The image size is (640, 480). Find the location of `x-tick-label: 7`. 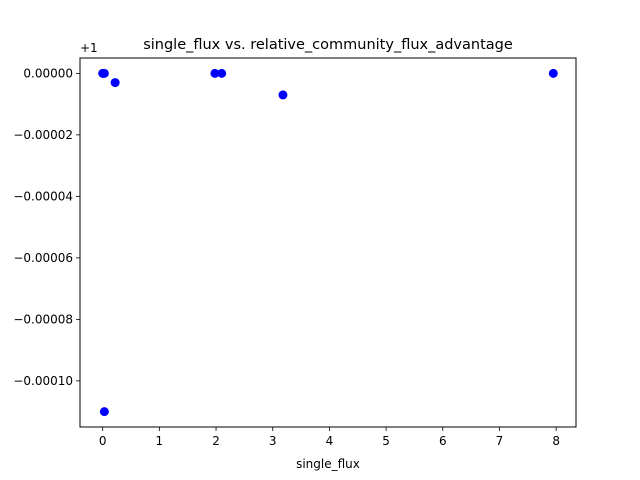

x-tick-label: 7 is located at coordinates (500, 441).